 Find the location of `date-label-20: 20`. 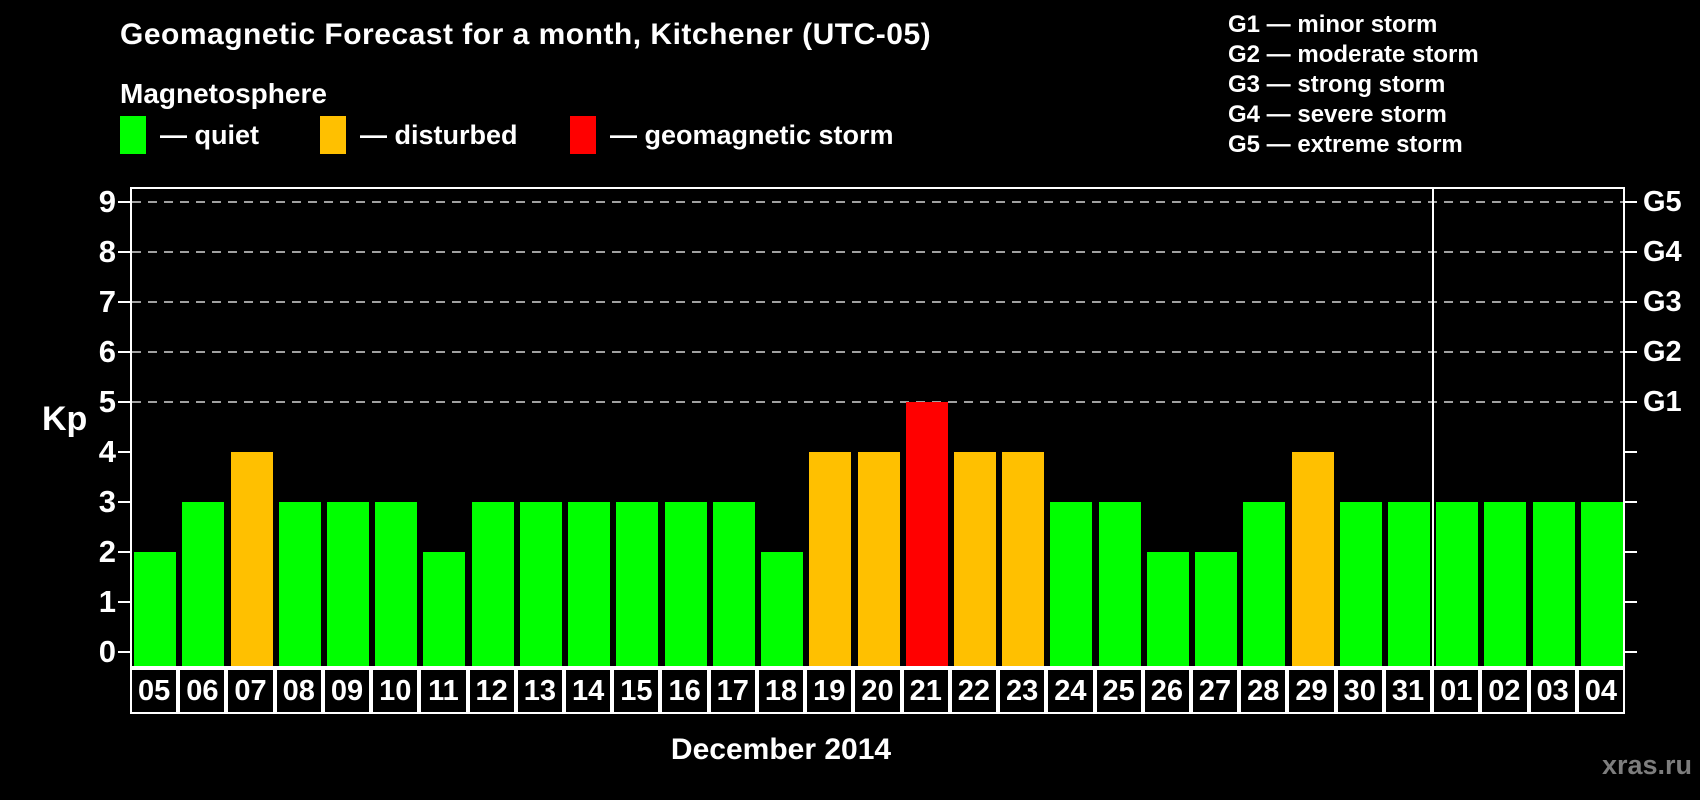

date-label-20: 20 is located at coordinates (877, 691).